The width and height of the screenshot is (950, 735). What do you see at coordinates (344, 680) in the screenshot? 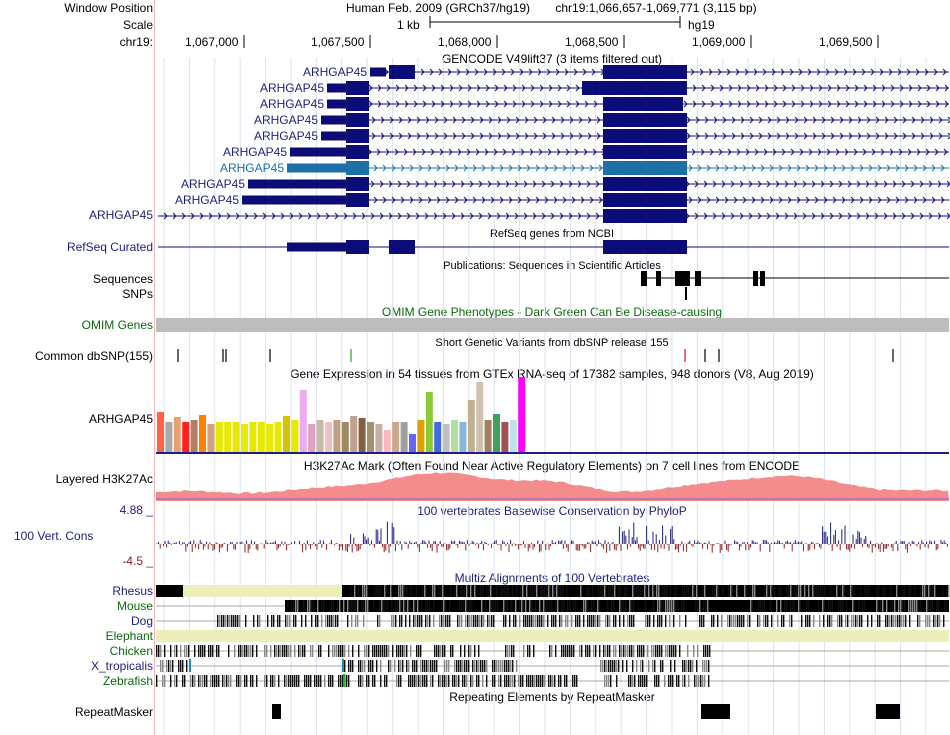
I see `multiz-insert-marker` at bounding box center [344, 680].